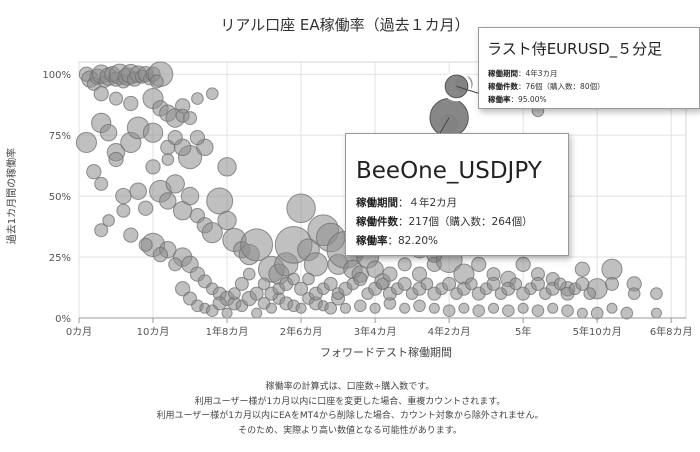  I want to click on tooltip-period-row: 稼働期間：４年2カ月, so click(407, 203).